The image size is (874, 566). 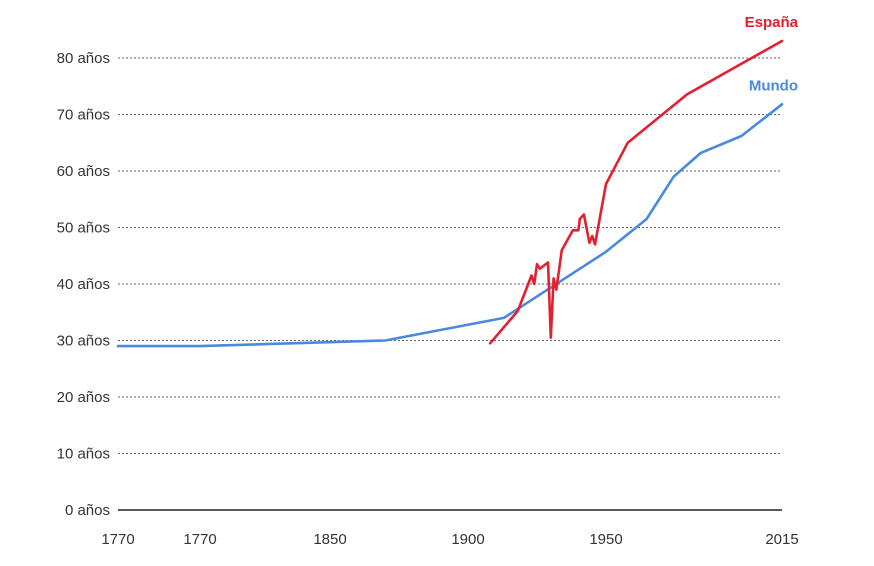 What do you see at coordinates (605, 539) in the screenshot?
I see `x-tick-label: 1950` at bounding box center [605, 539].